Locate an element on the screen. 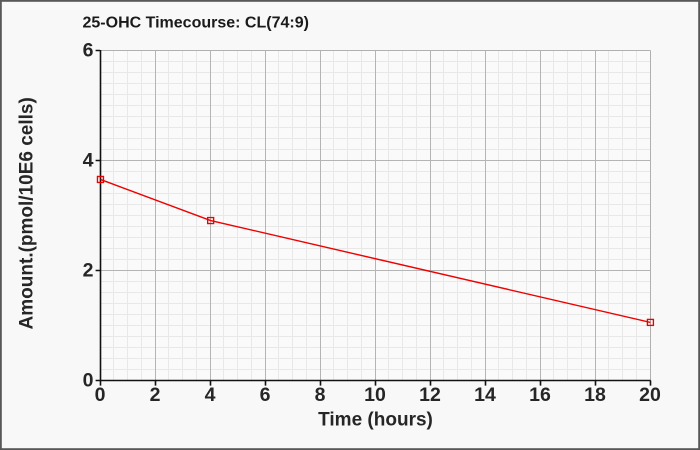 The image size is (700, 450). svg-text: 16 is located at coordinates (540, 395).